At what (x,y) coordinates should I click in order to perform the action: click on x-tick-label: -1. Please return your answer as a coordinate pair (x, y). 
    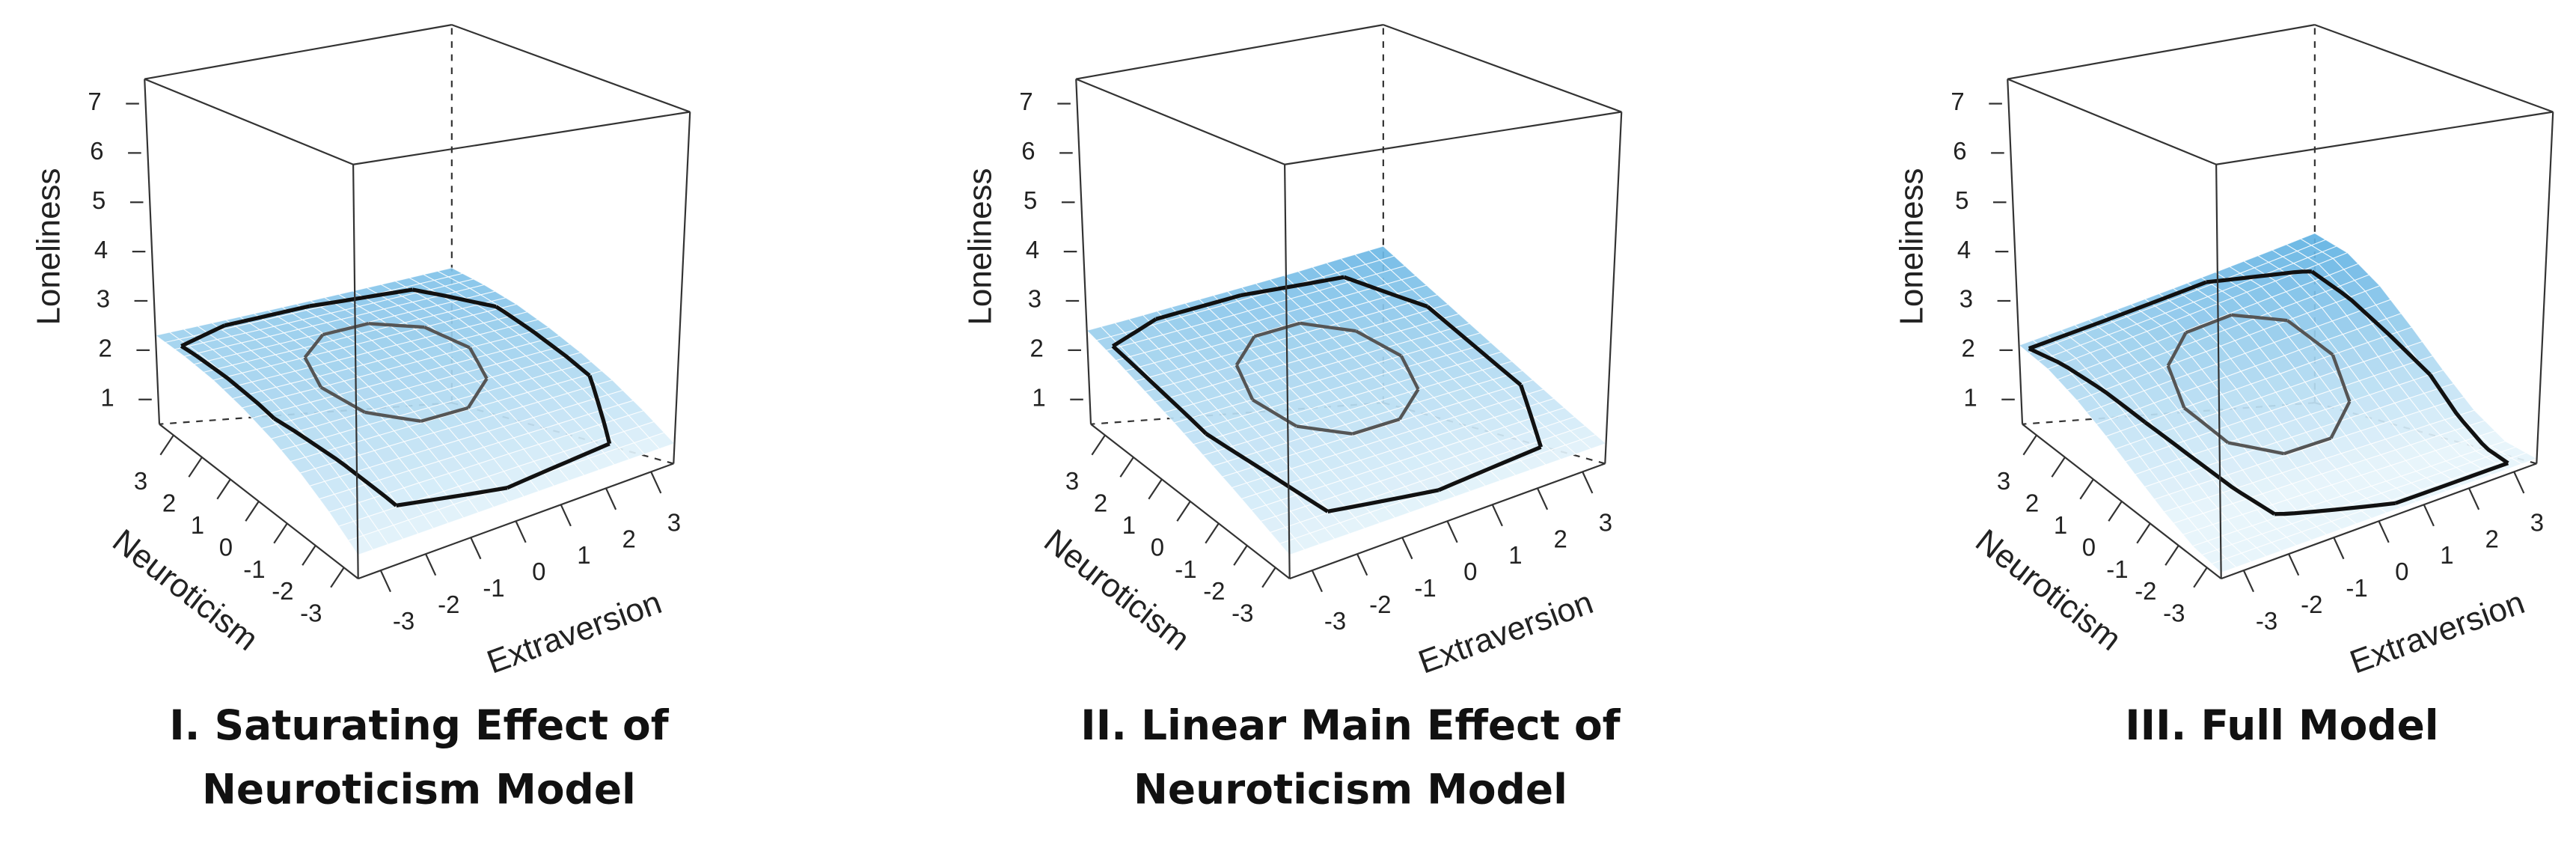
    Looking at the image, I should click on (493, 588).